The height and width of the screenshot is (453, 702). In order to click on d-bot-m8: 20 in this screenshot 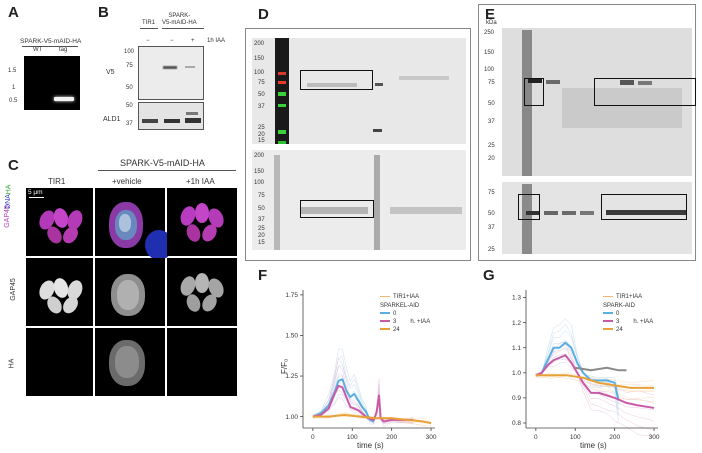, I will do `click(261, 236)`.